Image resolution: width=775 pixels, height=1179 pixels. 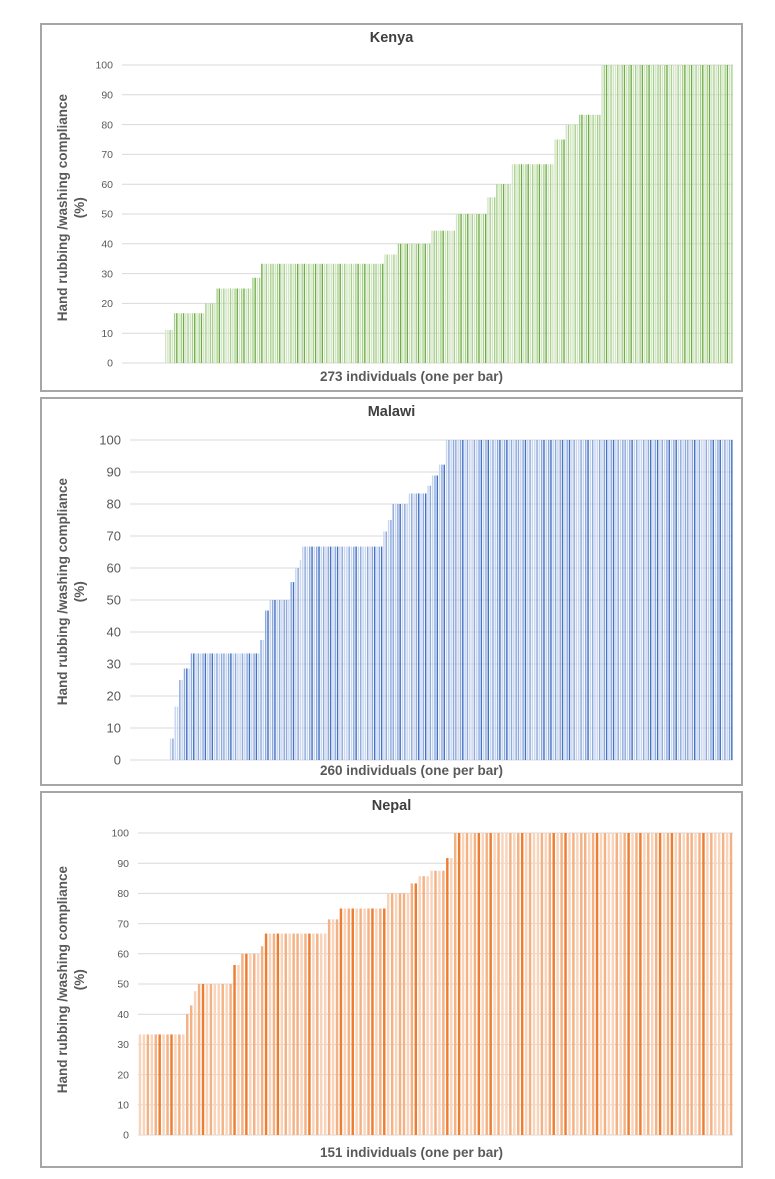 I want to click on y-tick-label: 50, so click(x=114, y=600).